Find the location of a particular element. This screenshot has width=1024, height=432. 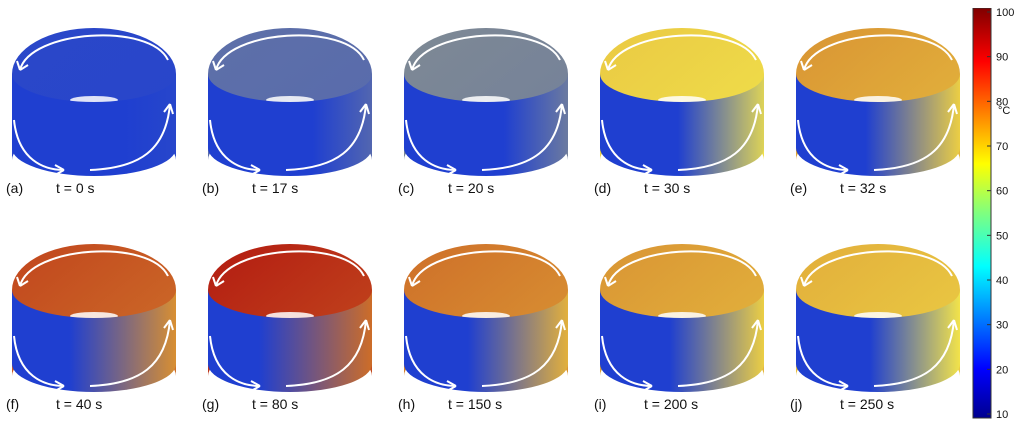

colorbar-svg: 100 90 80 70 60 50 40 30 20 10 °C is located at coordinates (993, 214).